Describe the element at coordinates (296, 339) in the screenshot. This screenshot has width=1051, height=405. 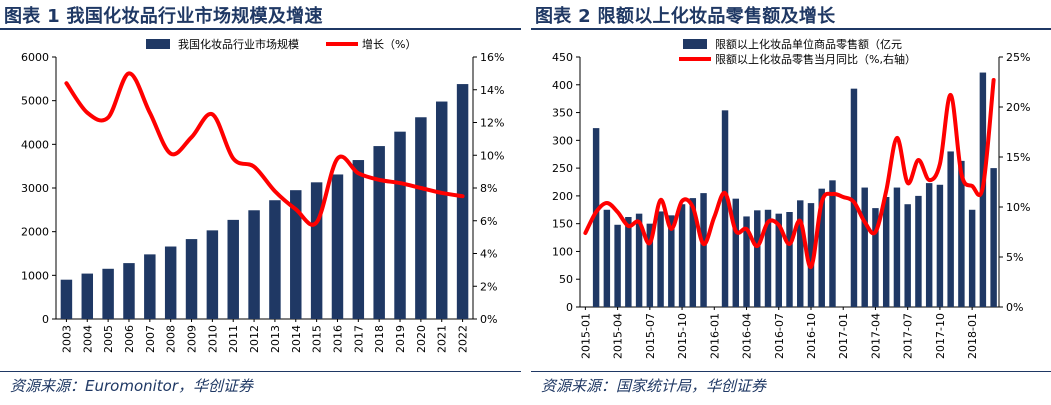
I see `x-tick-label: 2014` at that location.